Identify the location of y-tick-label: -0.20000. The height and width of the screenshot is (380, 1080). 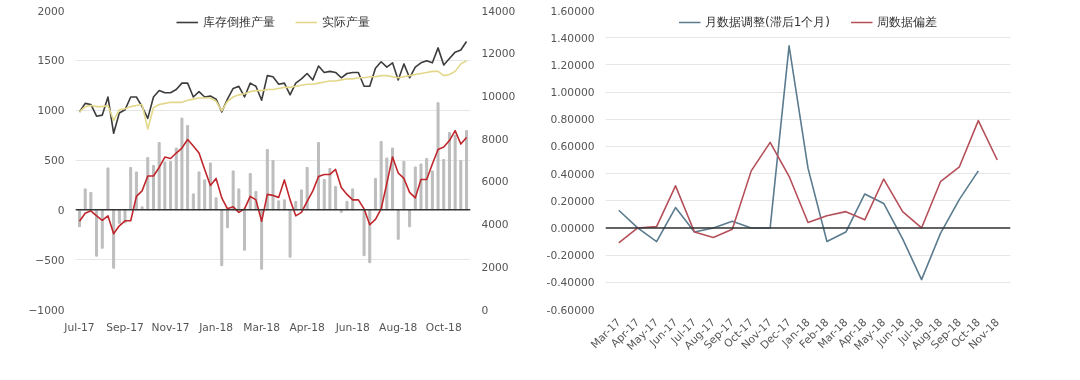
(570, 256).